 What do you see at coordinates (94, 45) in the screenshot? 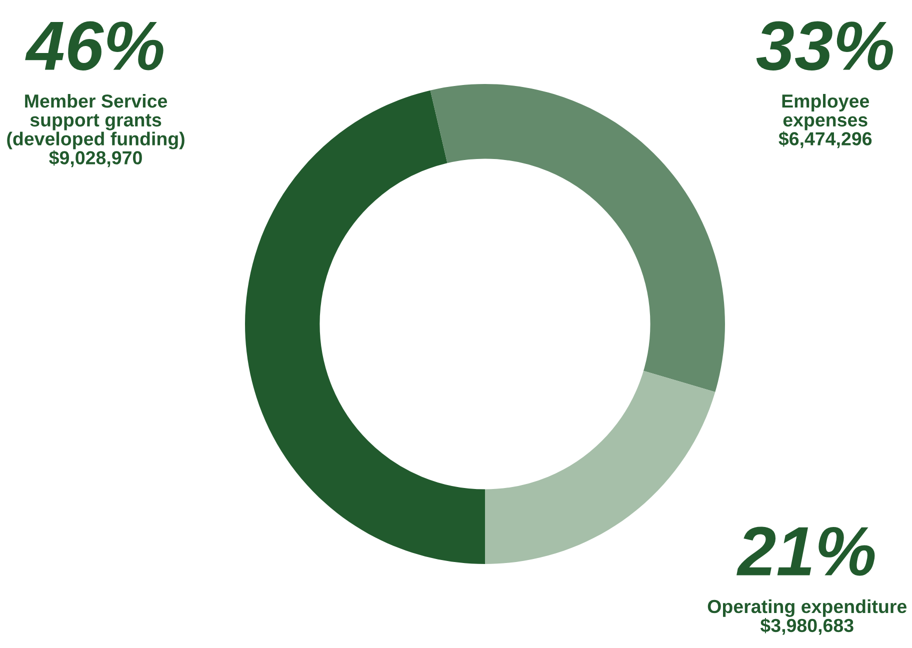
I see `text: 46%` at bounding box center [94, 45].